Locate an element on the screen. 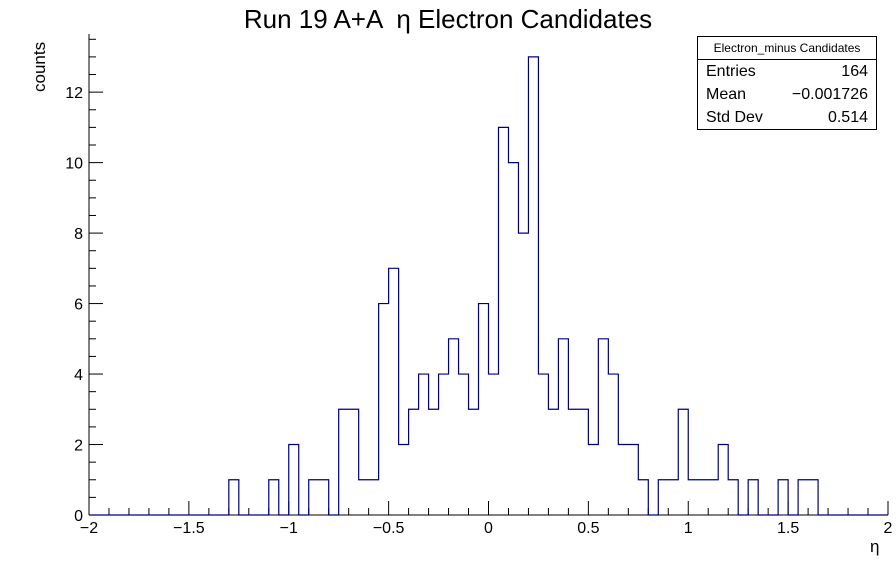 The width and height of the screenshot is (896, 572). stats-box-title: Electron_minus Candidates is located at coordinates (787, 48).